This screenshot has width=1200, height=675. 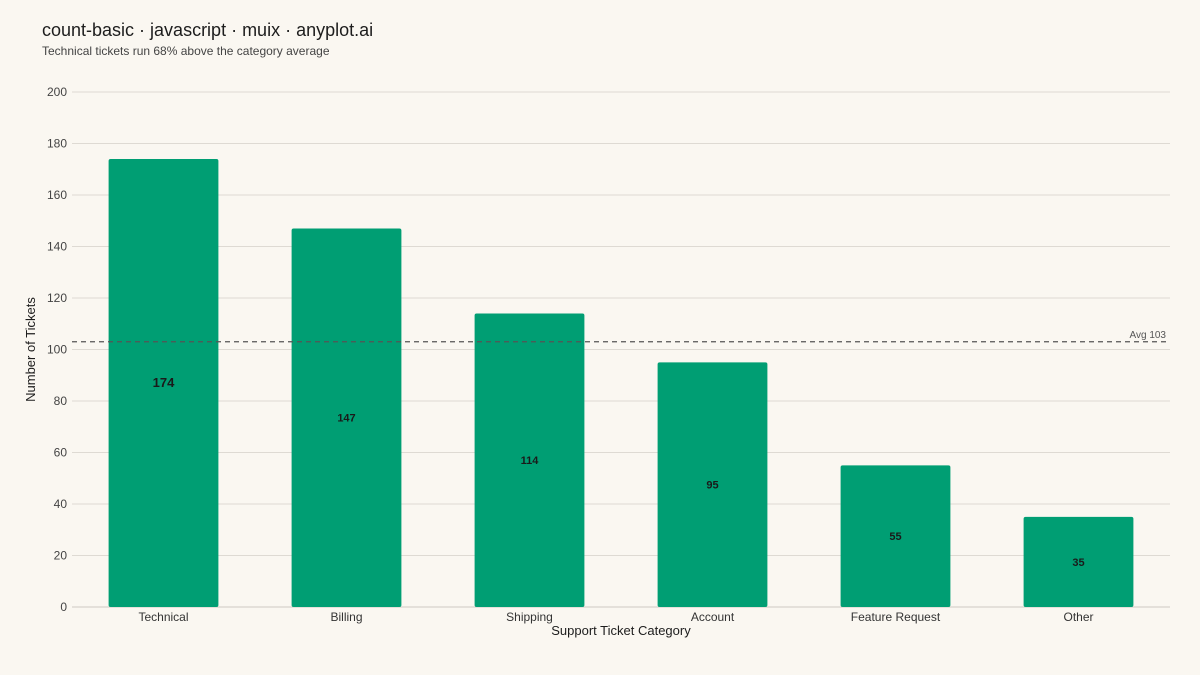 I want to click on data-label: 55, so click(x=895, y=537).